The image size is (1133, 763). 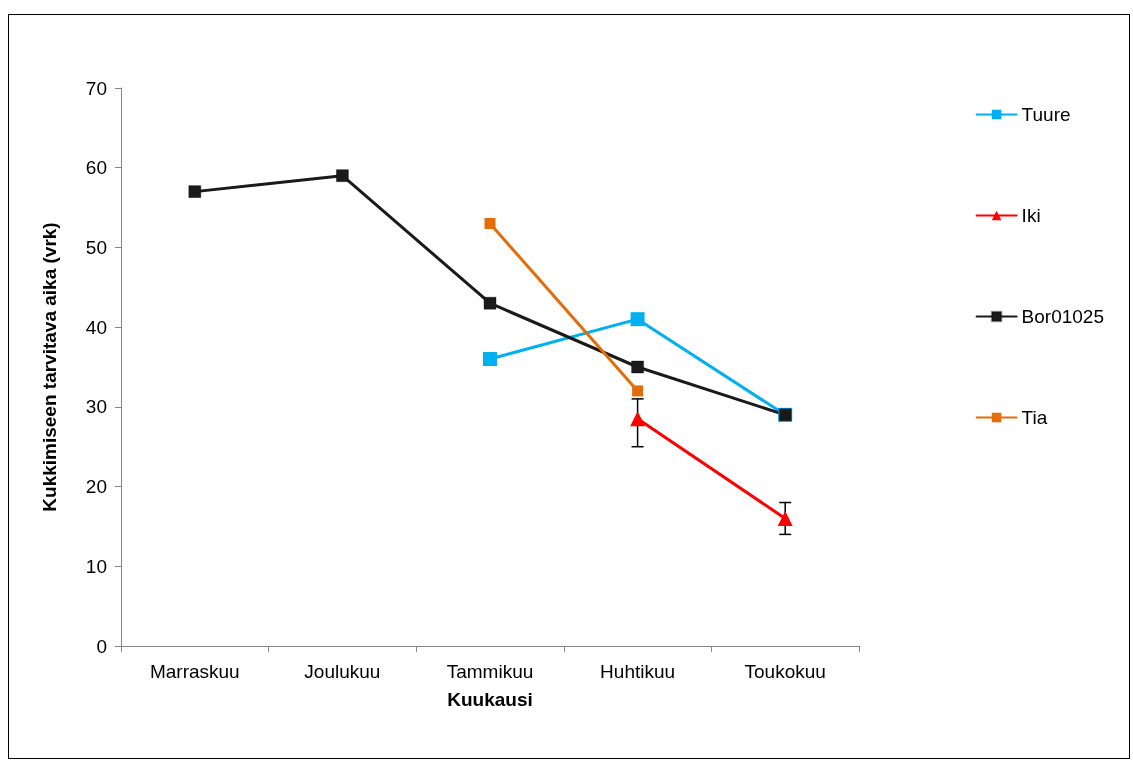 I want to click on y-tick-label: 0, so click(x=101, y=646).